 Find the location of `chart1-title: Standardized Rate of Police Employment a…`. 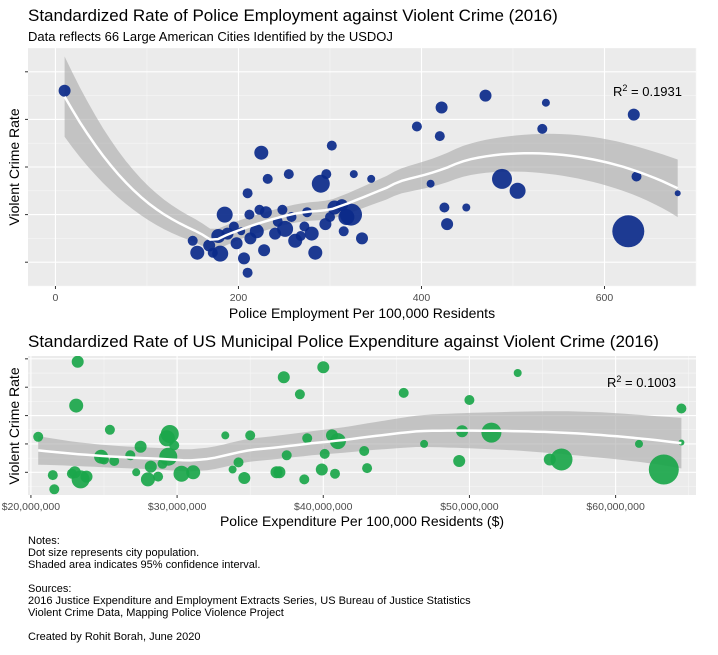

chart1-title: Standardized Rate of Police Employment a… is located at coordinates (293, 15).